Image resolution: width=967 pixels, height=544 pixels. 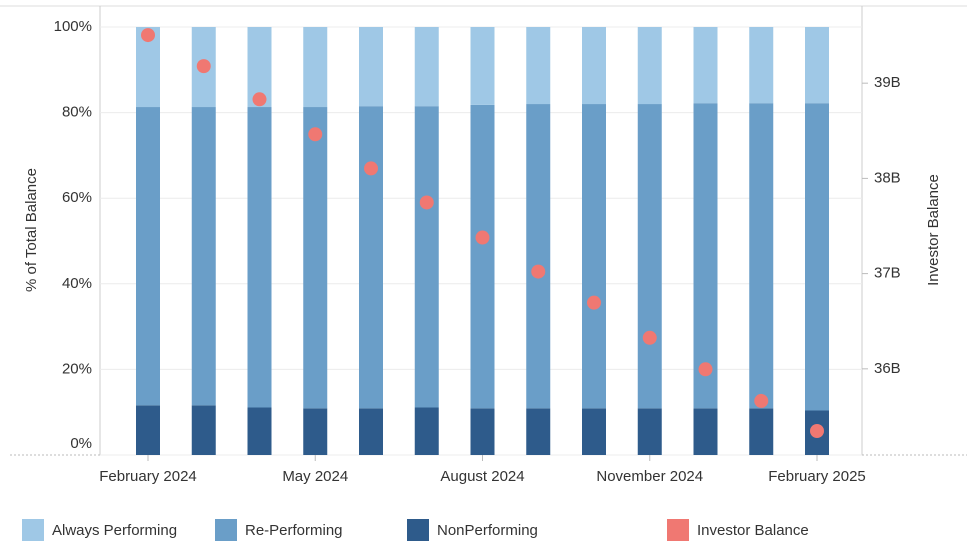 What do you see at coordinates (114, 530) in the screenshot?
I see `legend-label: Always Performing` at bounding box center [114, 530].